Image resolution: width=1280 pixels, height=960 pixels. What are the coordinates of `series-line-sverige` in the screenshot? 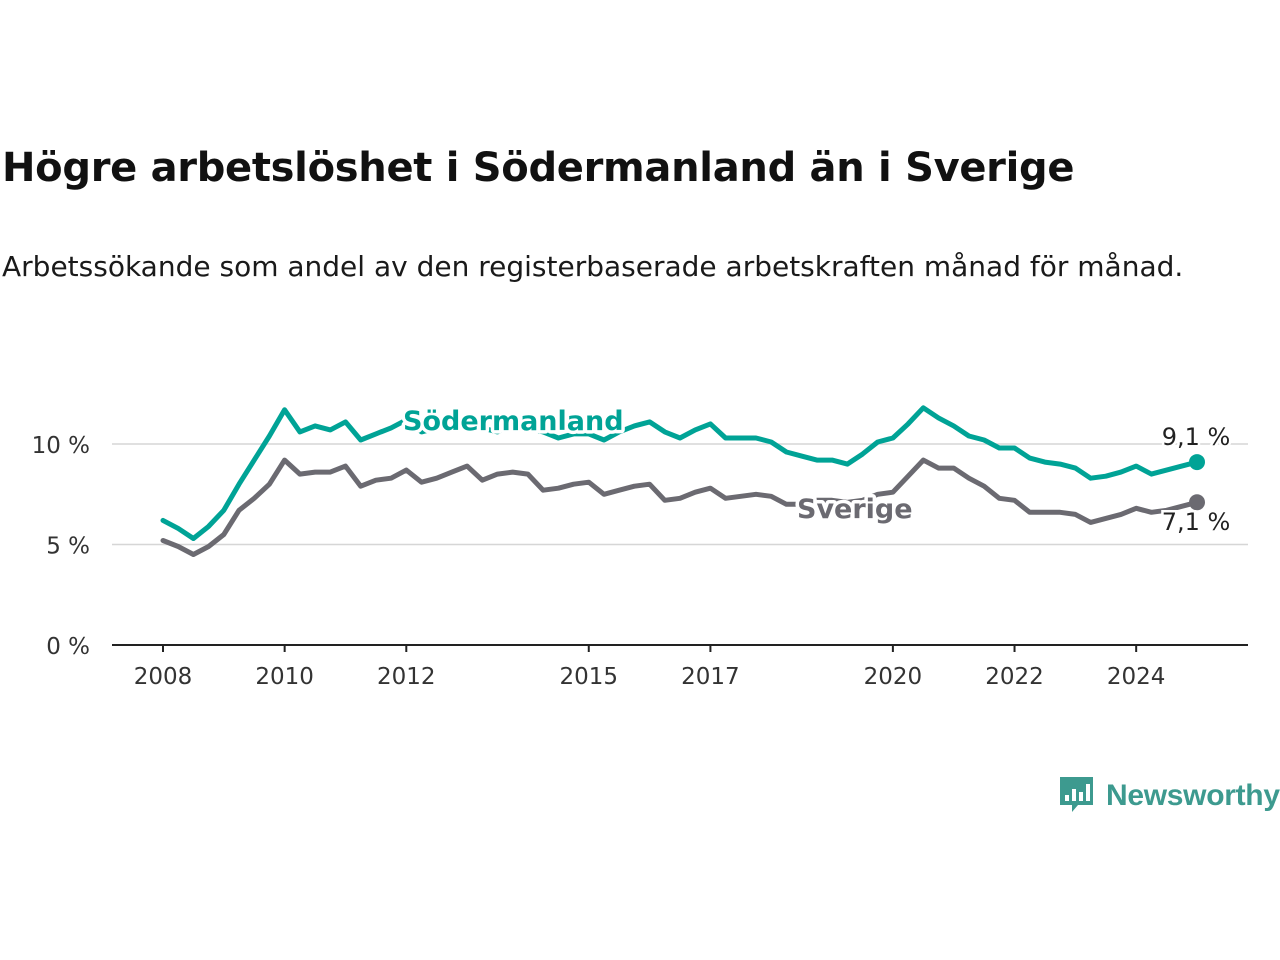 It's located at (680, 507).